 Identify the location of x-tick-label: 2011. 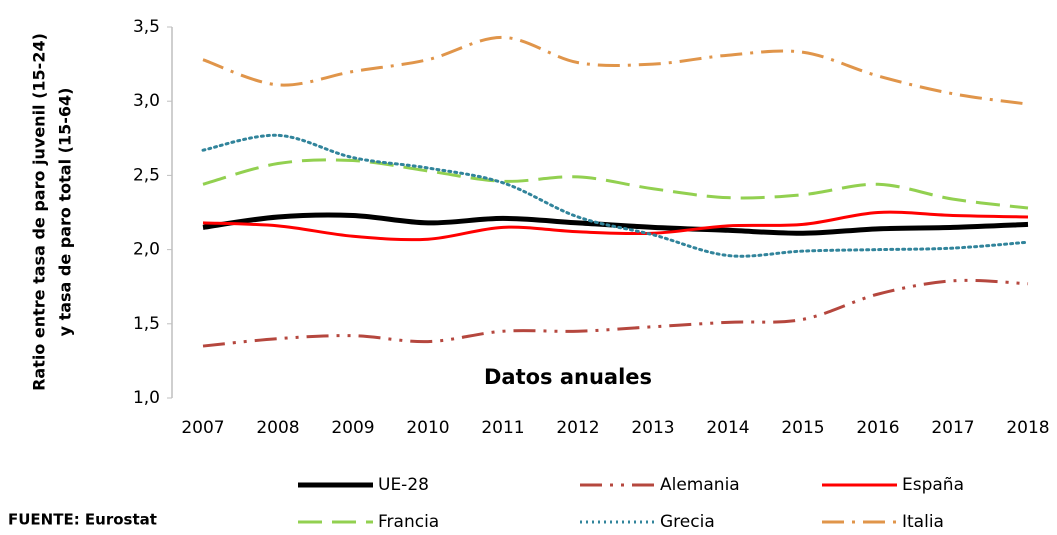
(502, 428).